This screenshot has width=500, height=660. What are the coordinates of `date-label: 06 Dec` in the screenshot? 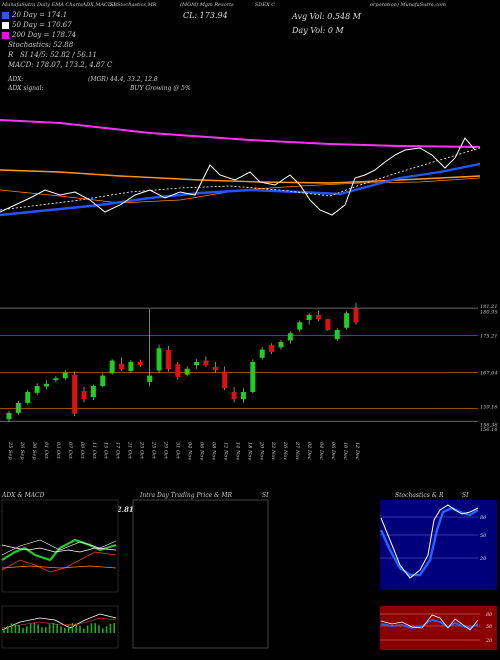 It's located at (333, 451).